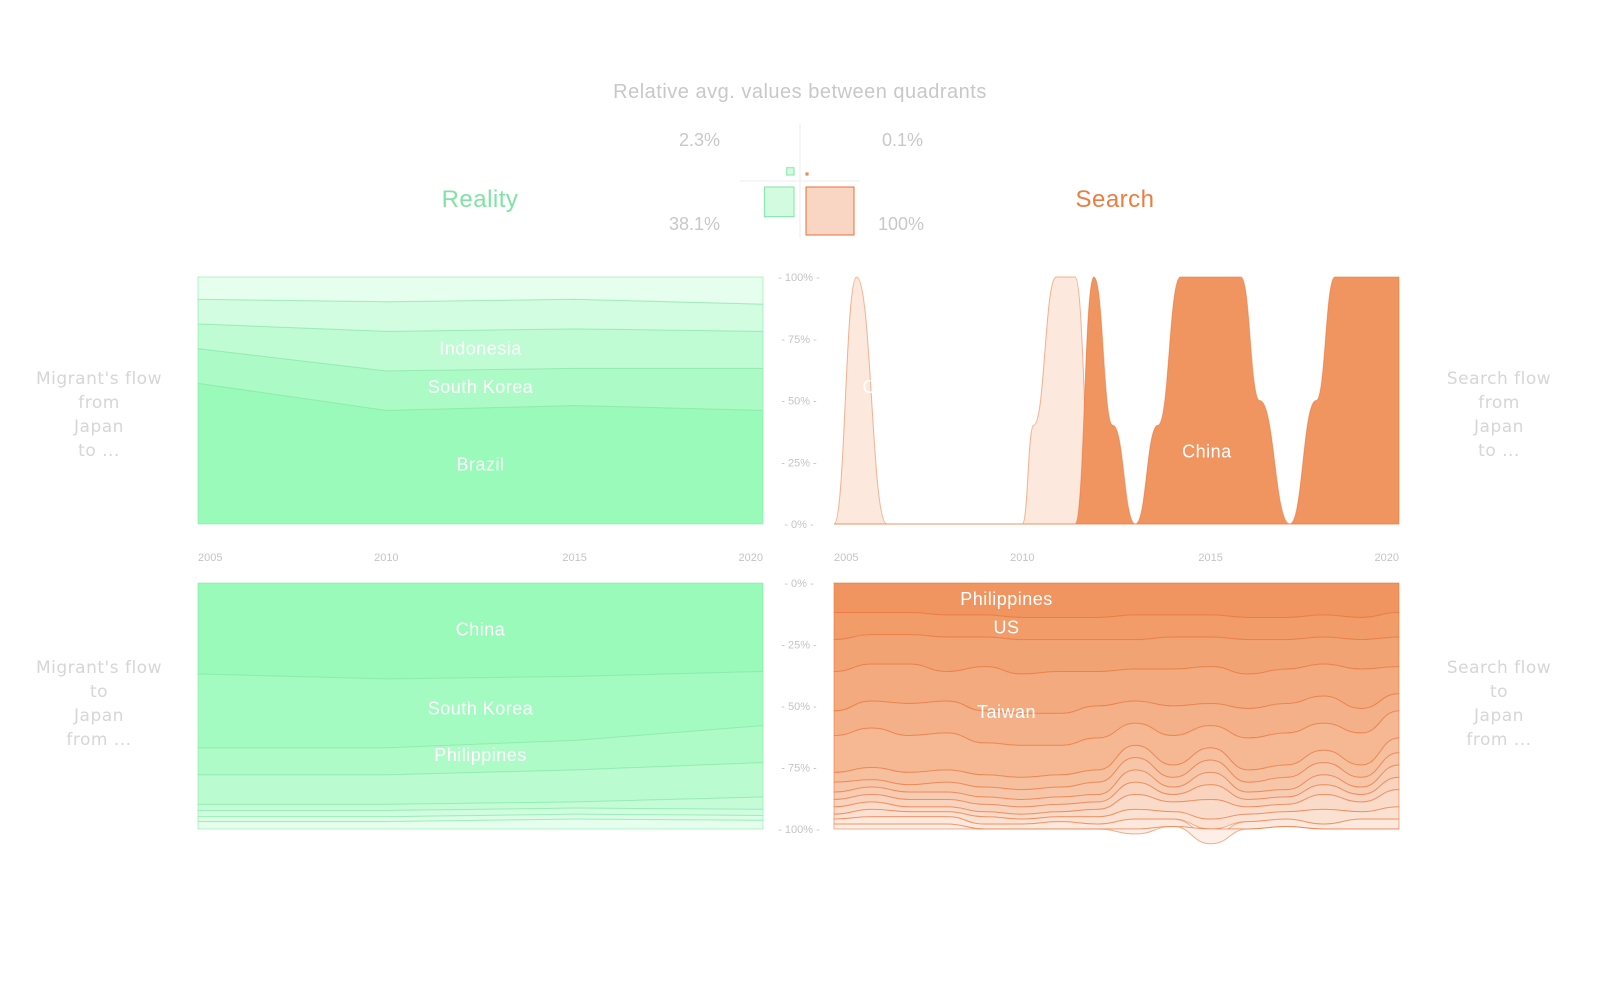 This screenshot has width=1600, height=1000. I want to click on series-label: Brazil, so click(480, 465).